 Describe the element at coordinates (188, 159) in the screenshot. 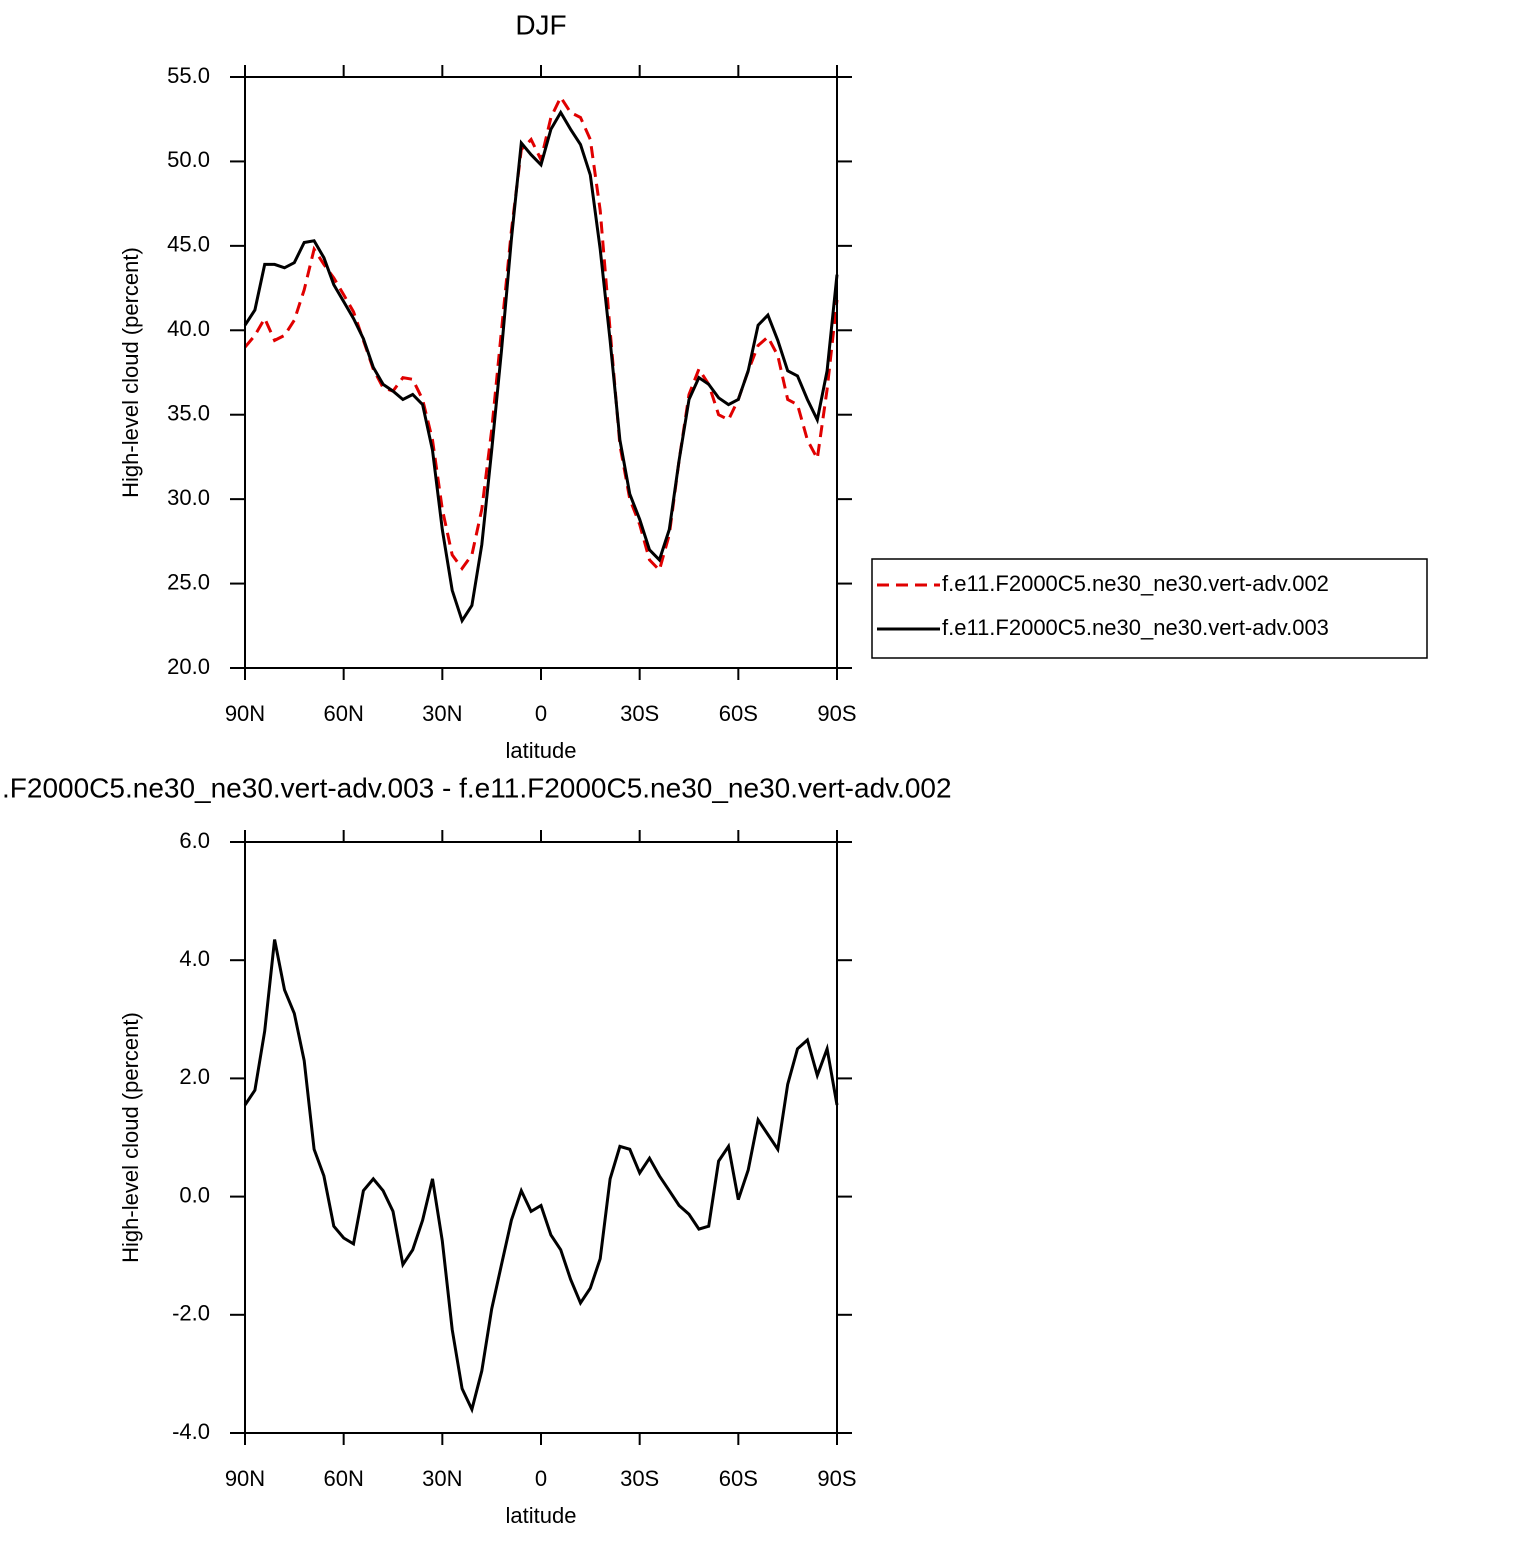

I see `y-tick-label: 50.0` at that location.